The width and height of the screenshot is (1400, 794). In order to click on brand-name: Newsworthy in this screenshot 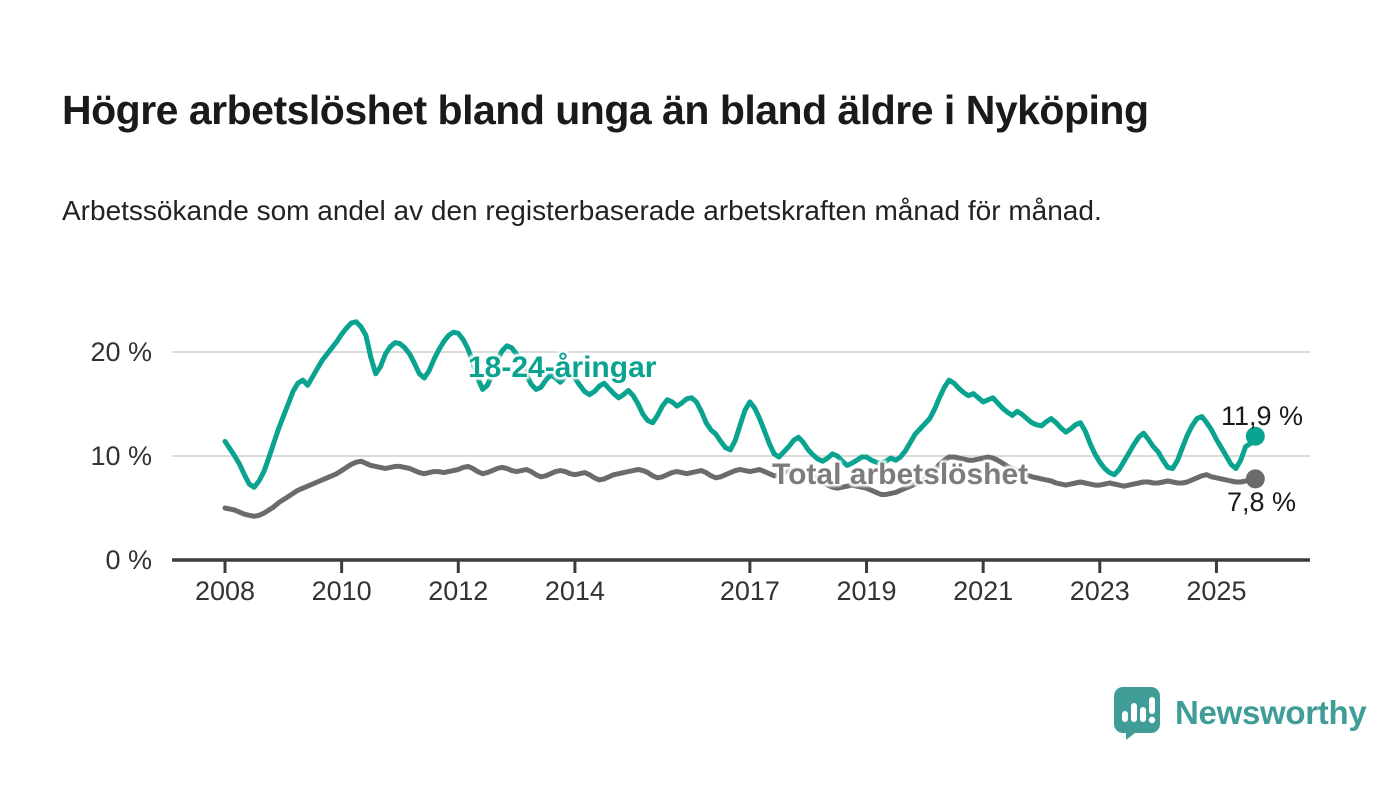, I will do `click(1271, 712)`.